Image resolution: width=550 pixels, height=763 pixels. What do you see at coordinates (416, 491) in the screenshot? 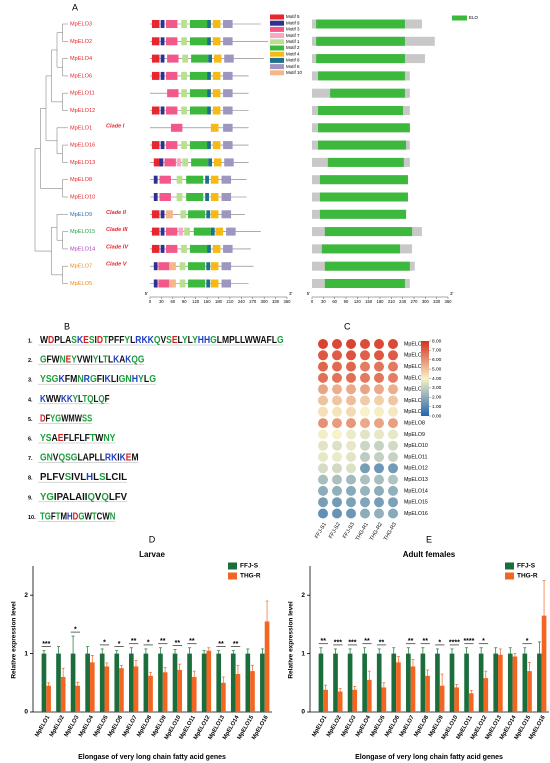
I see `row-label: MpELO14` at bounding box center [416, 491].